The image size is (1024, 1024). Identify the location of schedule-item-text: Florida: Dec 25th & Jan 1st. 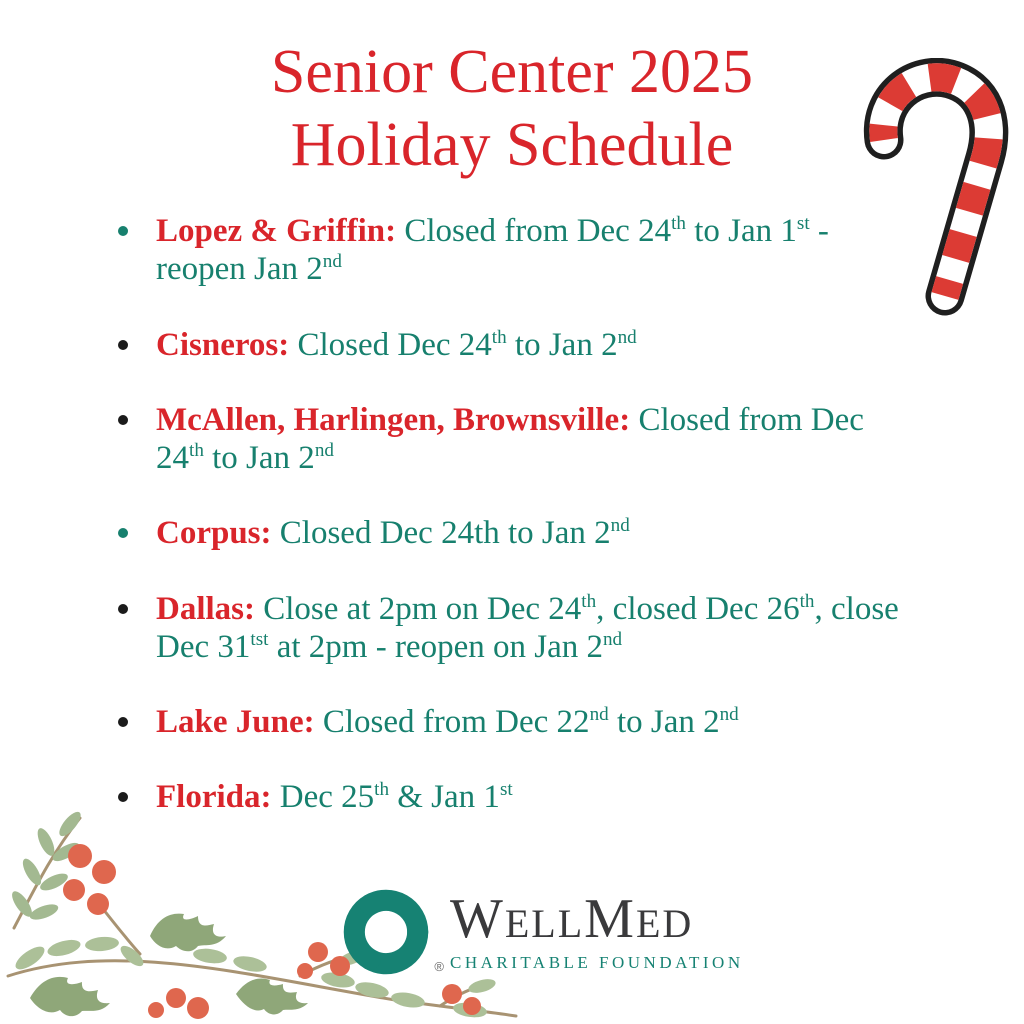
(334, 797).